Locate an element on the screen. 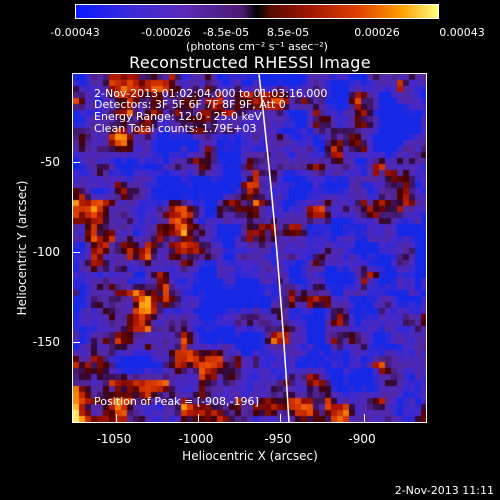  y-tick-label: -150 is located at coordinates (46, 342).